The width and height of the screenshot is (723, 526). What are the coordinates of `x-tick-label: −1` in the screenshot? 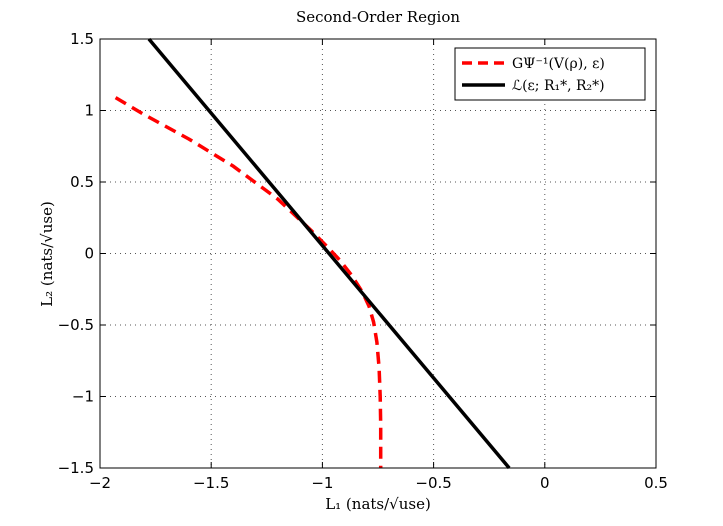 It's located at (322, 483).